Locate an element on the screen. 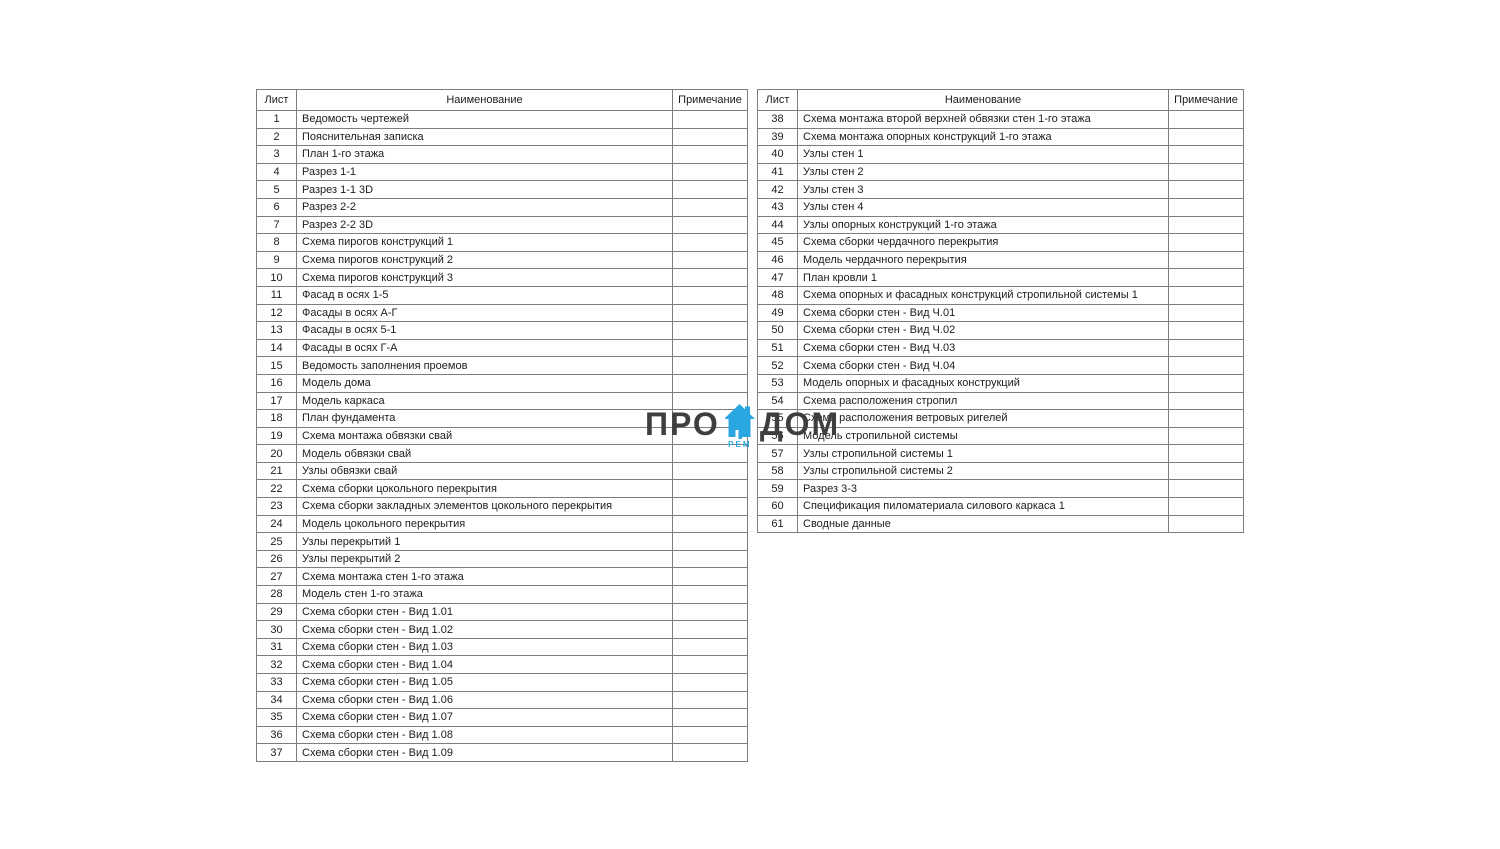 The height and width of the screenshot is (849, 1500). table-row: 57 Узлы стропильной системы 1 is located at coordinates (1000, 453).